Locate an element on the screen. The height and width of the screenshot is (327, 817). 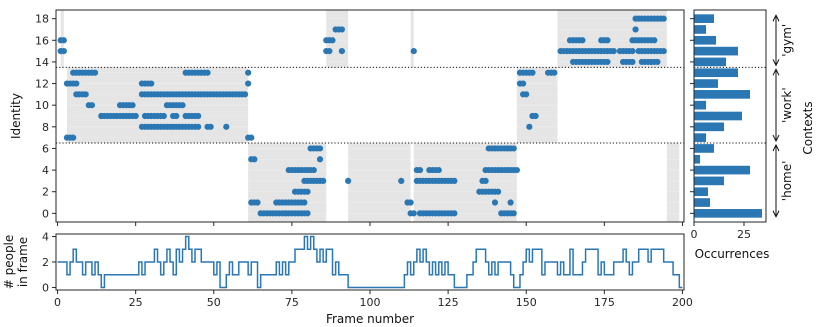
frame-x-tick-label: 175 is located at coordinates (604, 302).